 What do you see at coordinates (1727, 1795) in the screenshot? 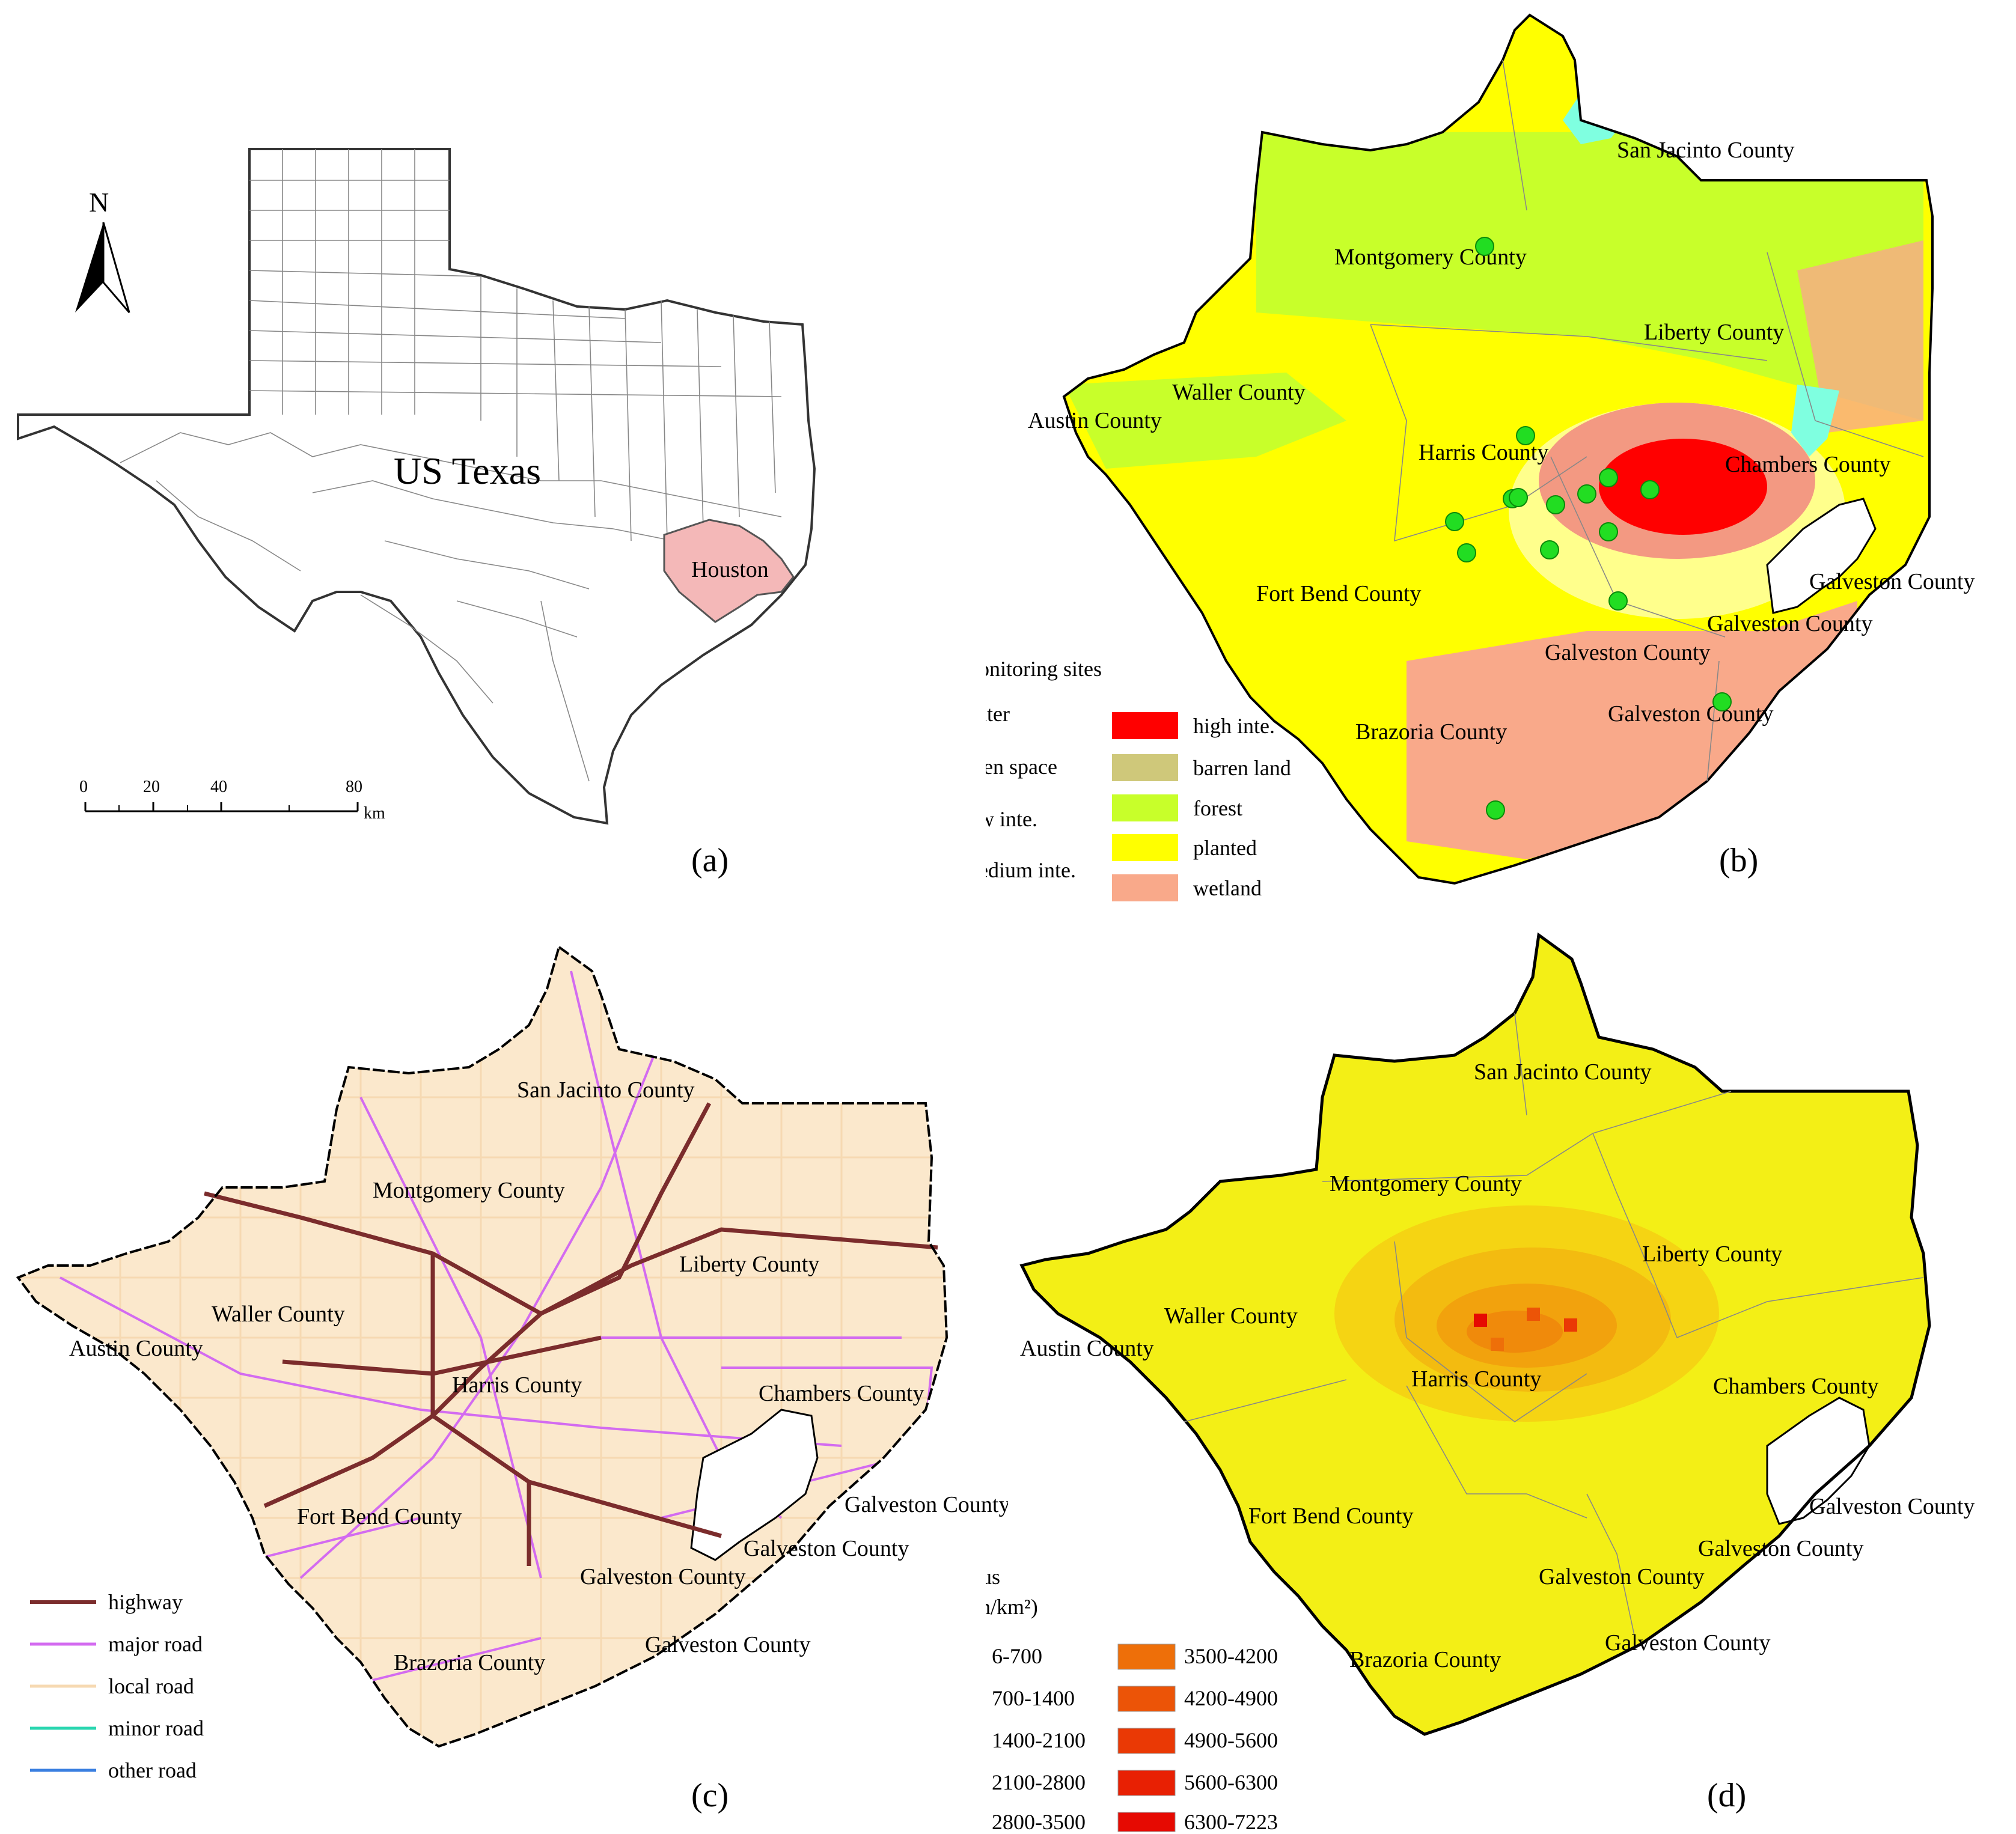
I see `caption-d: (d)` at bounding box center [1727, 1795].